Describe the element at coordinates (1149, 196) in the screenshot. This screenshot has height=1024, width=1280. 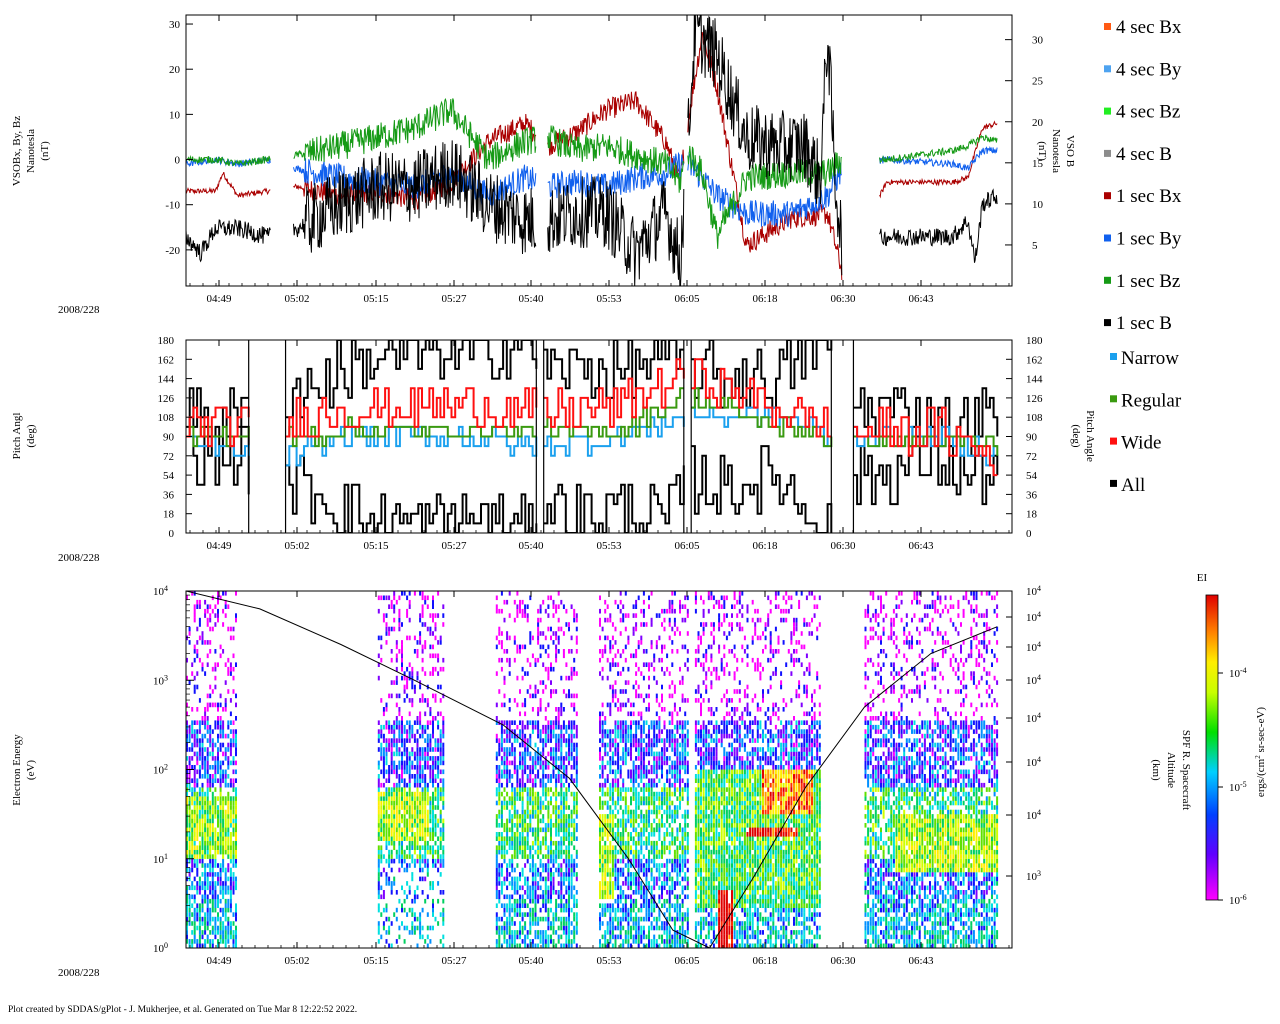
I see `legend-label: 1 sec Bx` at that location.